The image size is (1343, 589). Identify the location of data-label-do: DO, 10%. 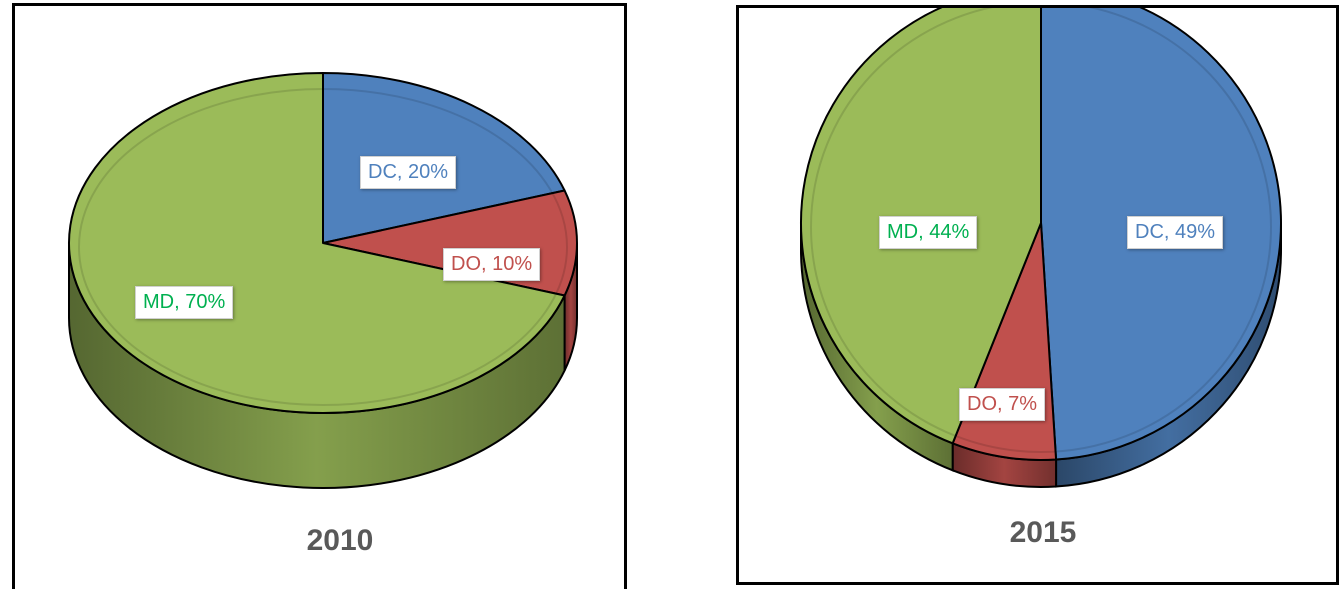
(492, 264).